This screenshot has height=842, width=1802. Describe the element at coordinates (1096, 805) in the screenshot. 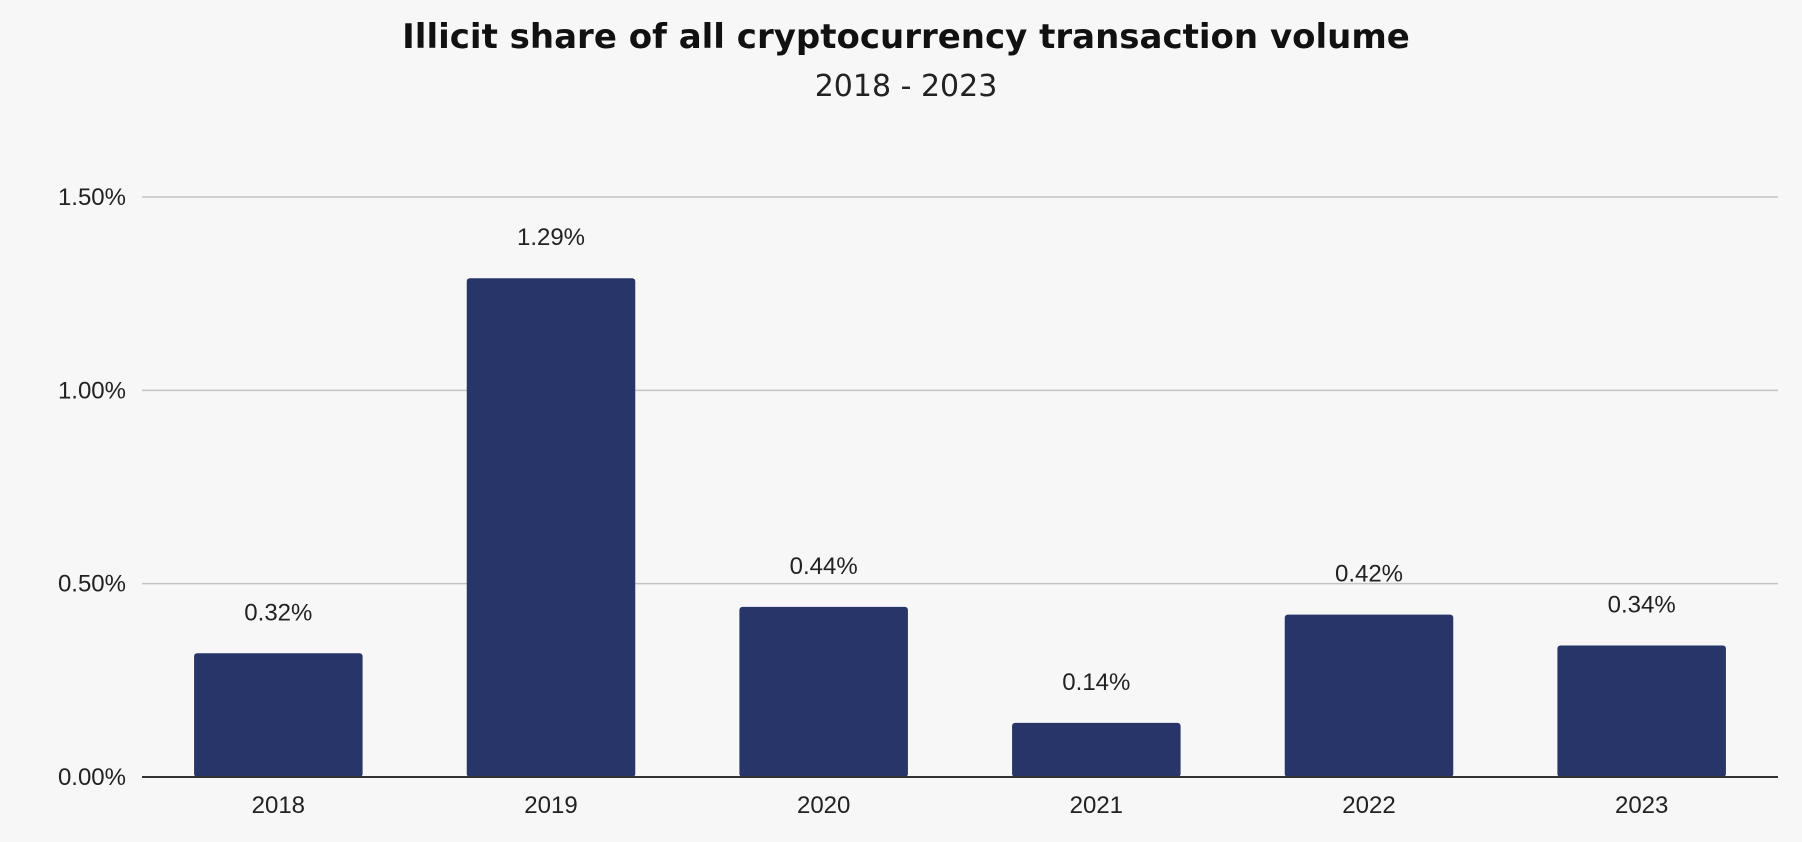

I see `x-tick-label-2021: 2021` at that location.